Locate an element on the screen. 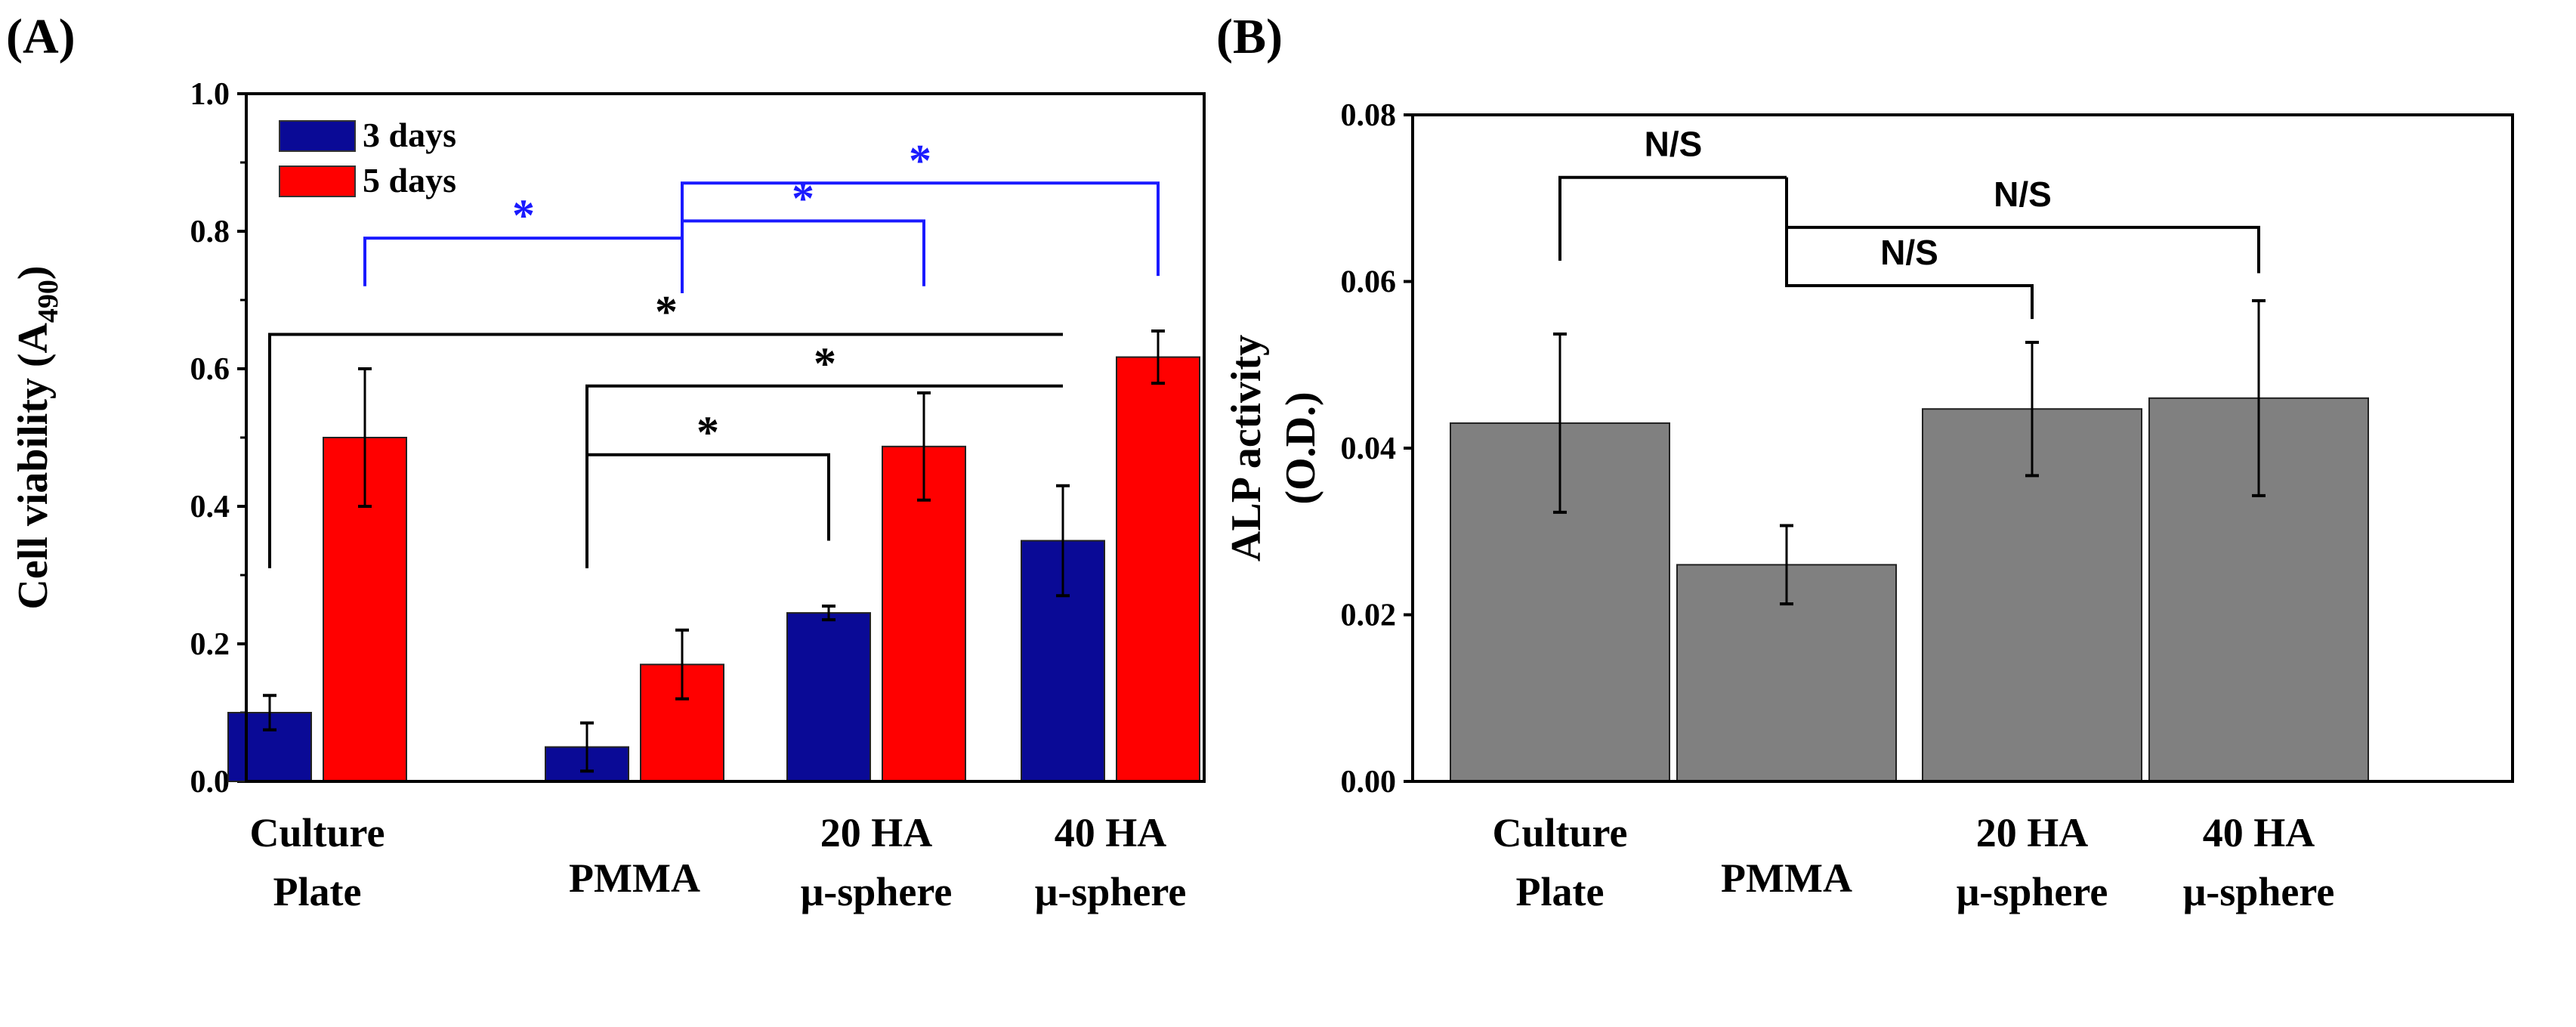 Image resolution: width=2576 pixels, height=1027 pixels. y-axis-label-main: Cell viability (A is located at coordinates (33, 467).